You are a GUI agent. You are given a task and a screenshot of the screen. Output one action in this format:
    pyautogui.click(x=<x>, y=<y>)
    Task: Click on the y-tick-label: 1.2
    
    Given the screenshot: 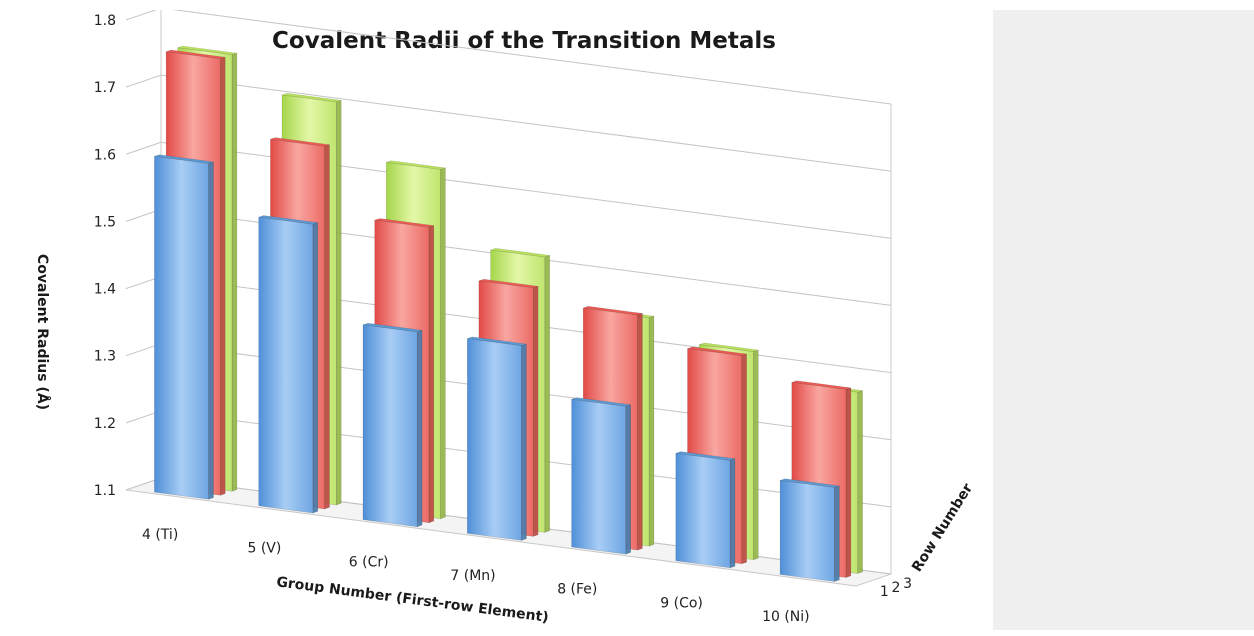 What is the action you would take?
    pyautogui.click(x=105, y=424)
    